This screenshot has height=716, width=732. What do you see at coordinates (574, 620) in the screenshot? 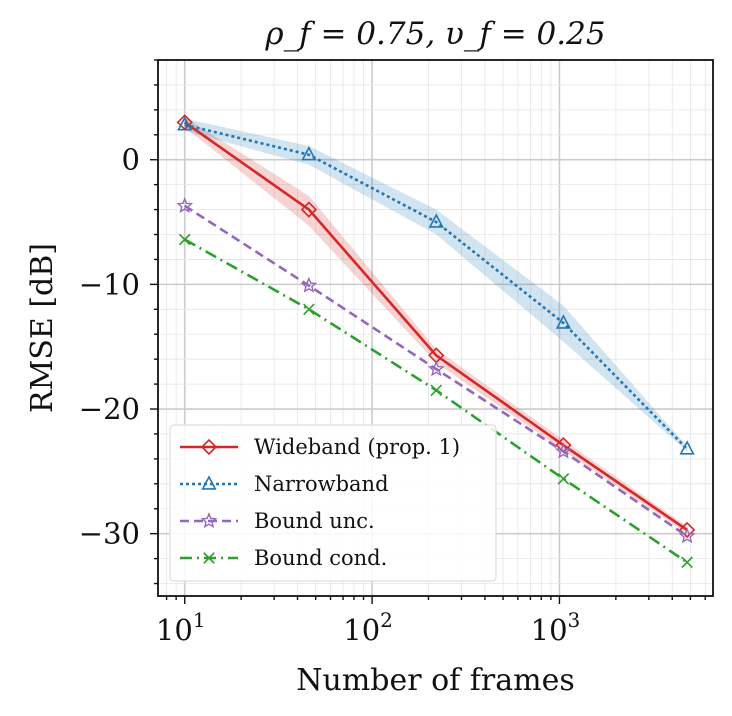
I see `x-tick-exponent: 3` at bounding box center [574, 620].